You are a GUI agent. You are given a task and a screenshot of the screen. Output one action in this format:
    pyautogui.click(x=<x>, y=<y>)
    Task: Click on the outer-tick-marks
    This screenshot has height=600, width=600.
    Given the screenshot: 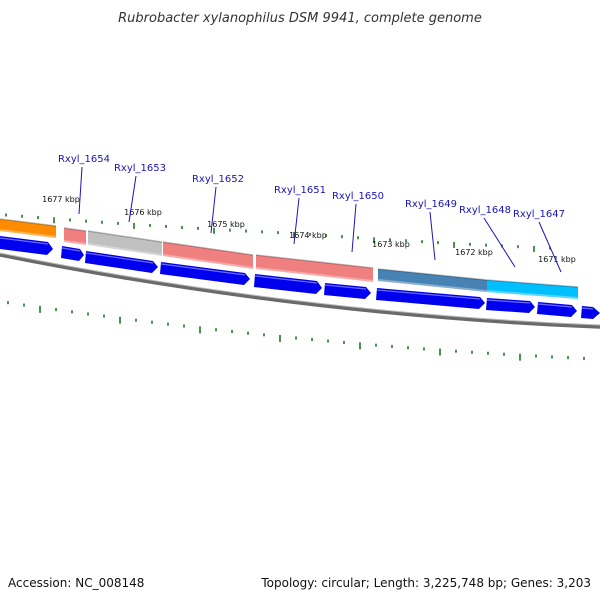 What is the action you would take?
    pyautogui.click(x=278, y=232)
    